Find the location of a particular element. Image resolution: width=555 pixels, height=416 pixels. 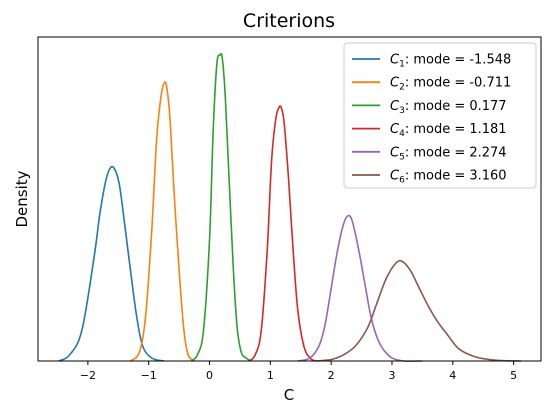

legend-label-c6: C6: mode = 3.160 is located at coordinates (448, 177).